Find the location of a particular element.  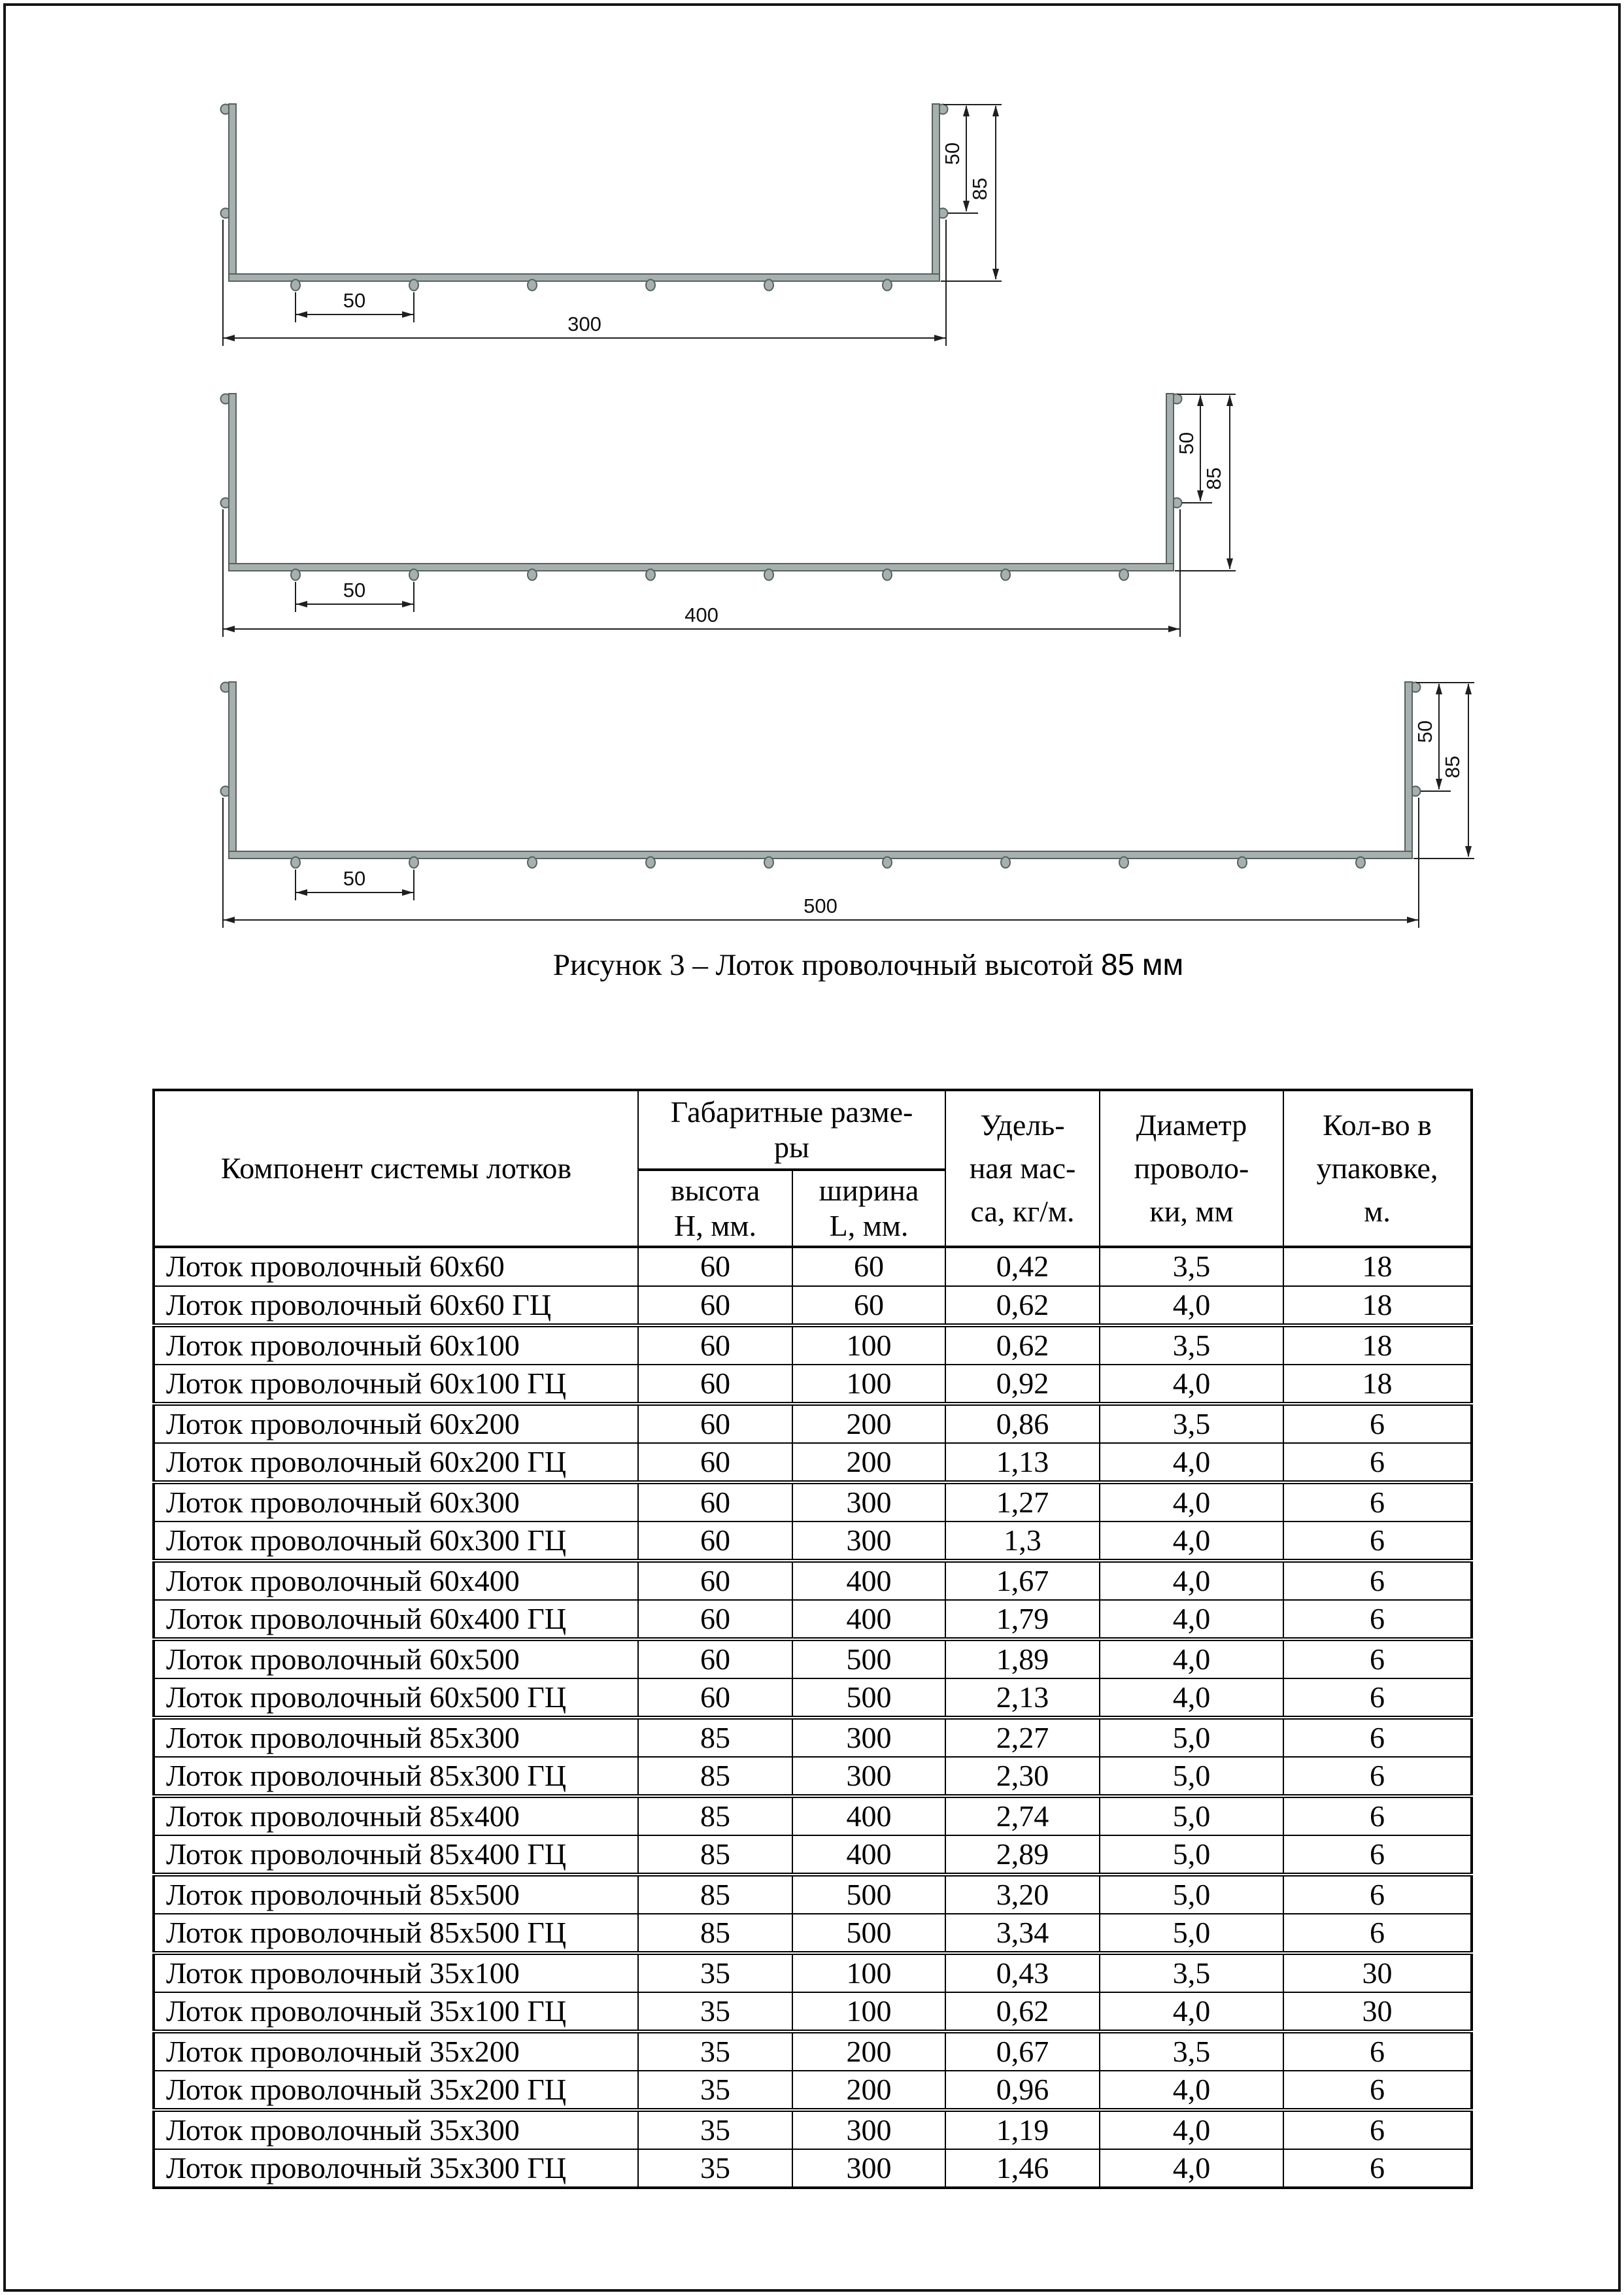

mass-cell: 2,89 is located at coordinates (1023, 1855).